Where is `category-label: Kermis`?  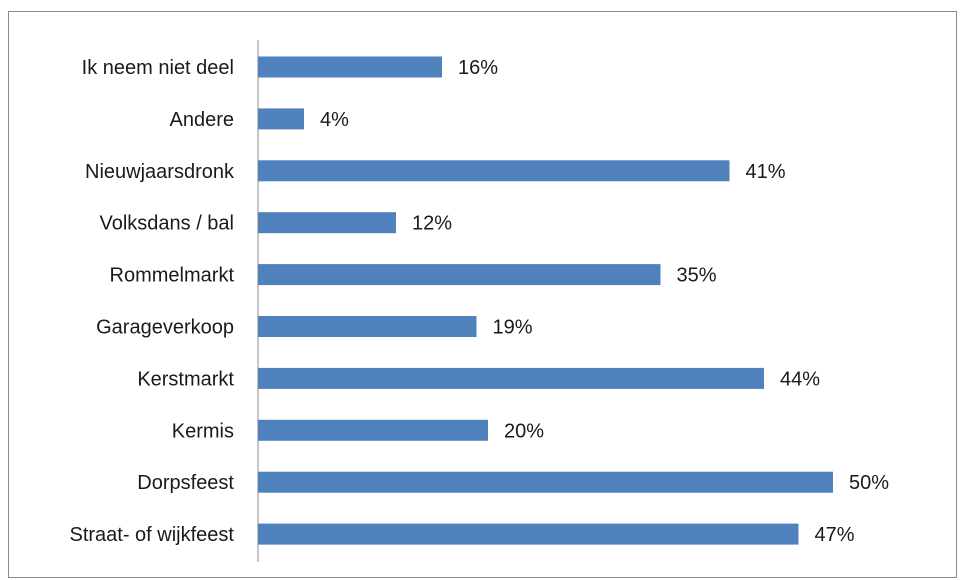 category-label: Kermis is located at coordinates (203, 431).